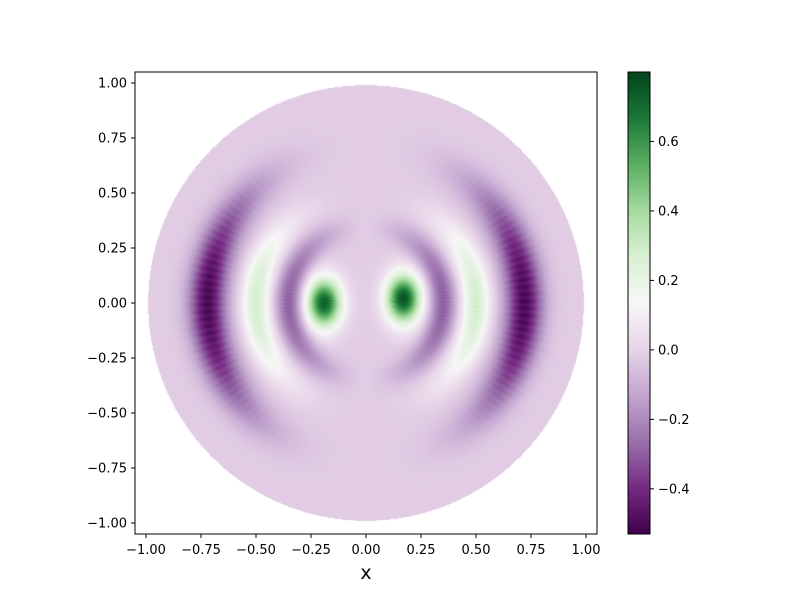 The width and height of the screenshot is (800, 600). I want to click on y-tick-label: 0.25, so click(112, 249).